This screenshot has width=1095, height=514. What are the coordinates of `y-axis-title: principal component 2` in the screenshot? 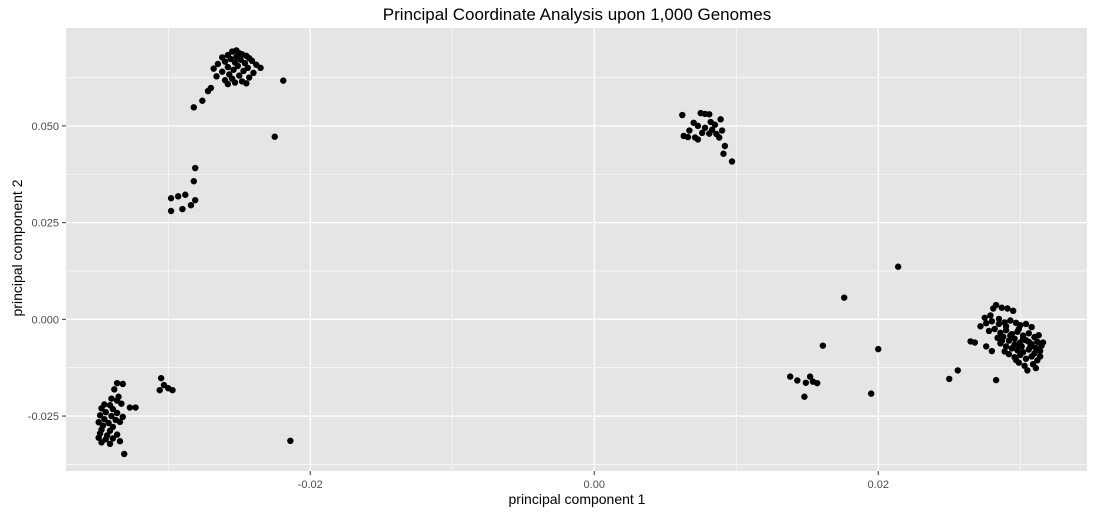 It's located at (17, 247).